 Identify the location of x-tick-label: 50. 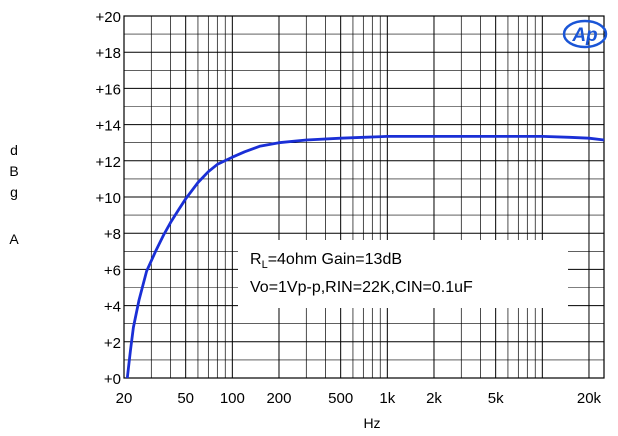
(185, 398).